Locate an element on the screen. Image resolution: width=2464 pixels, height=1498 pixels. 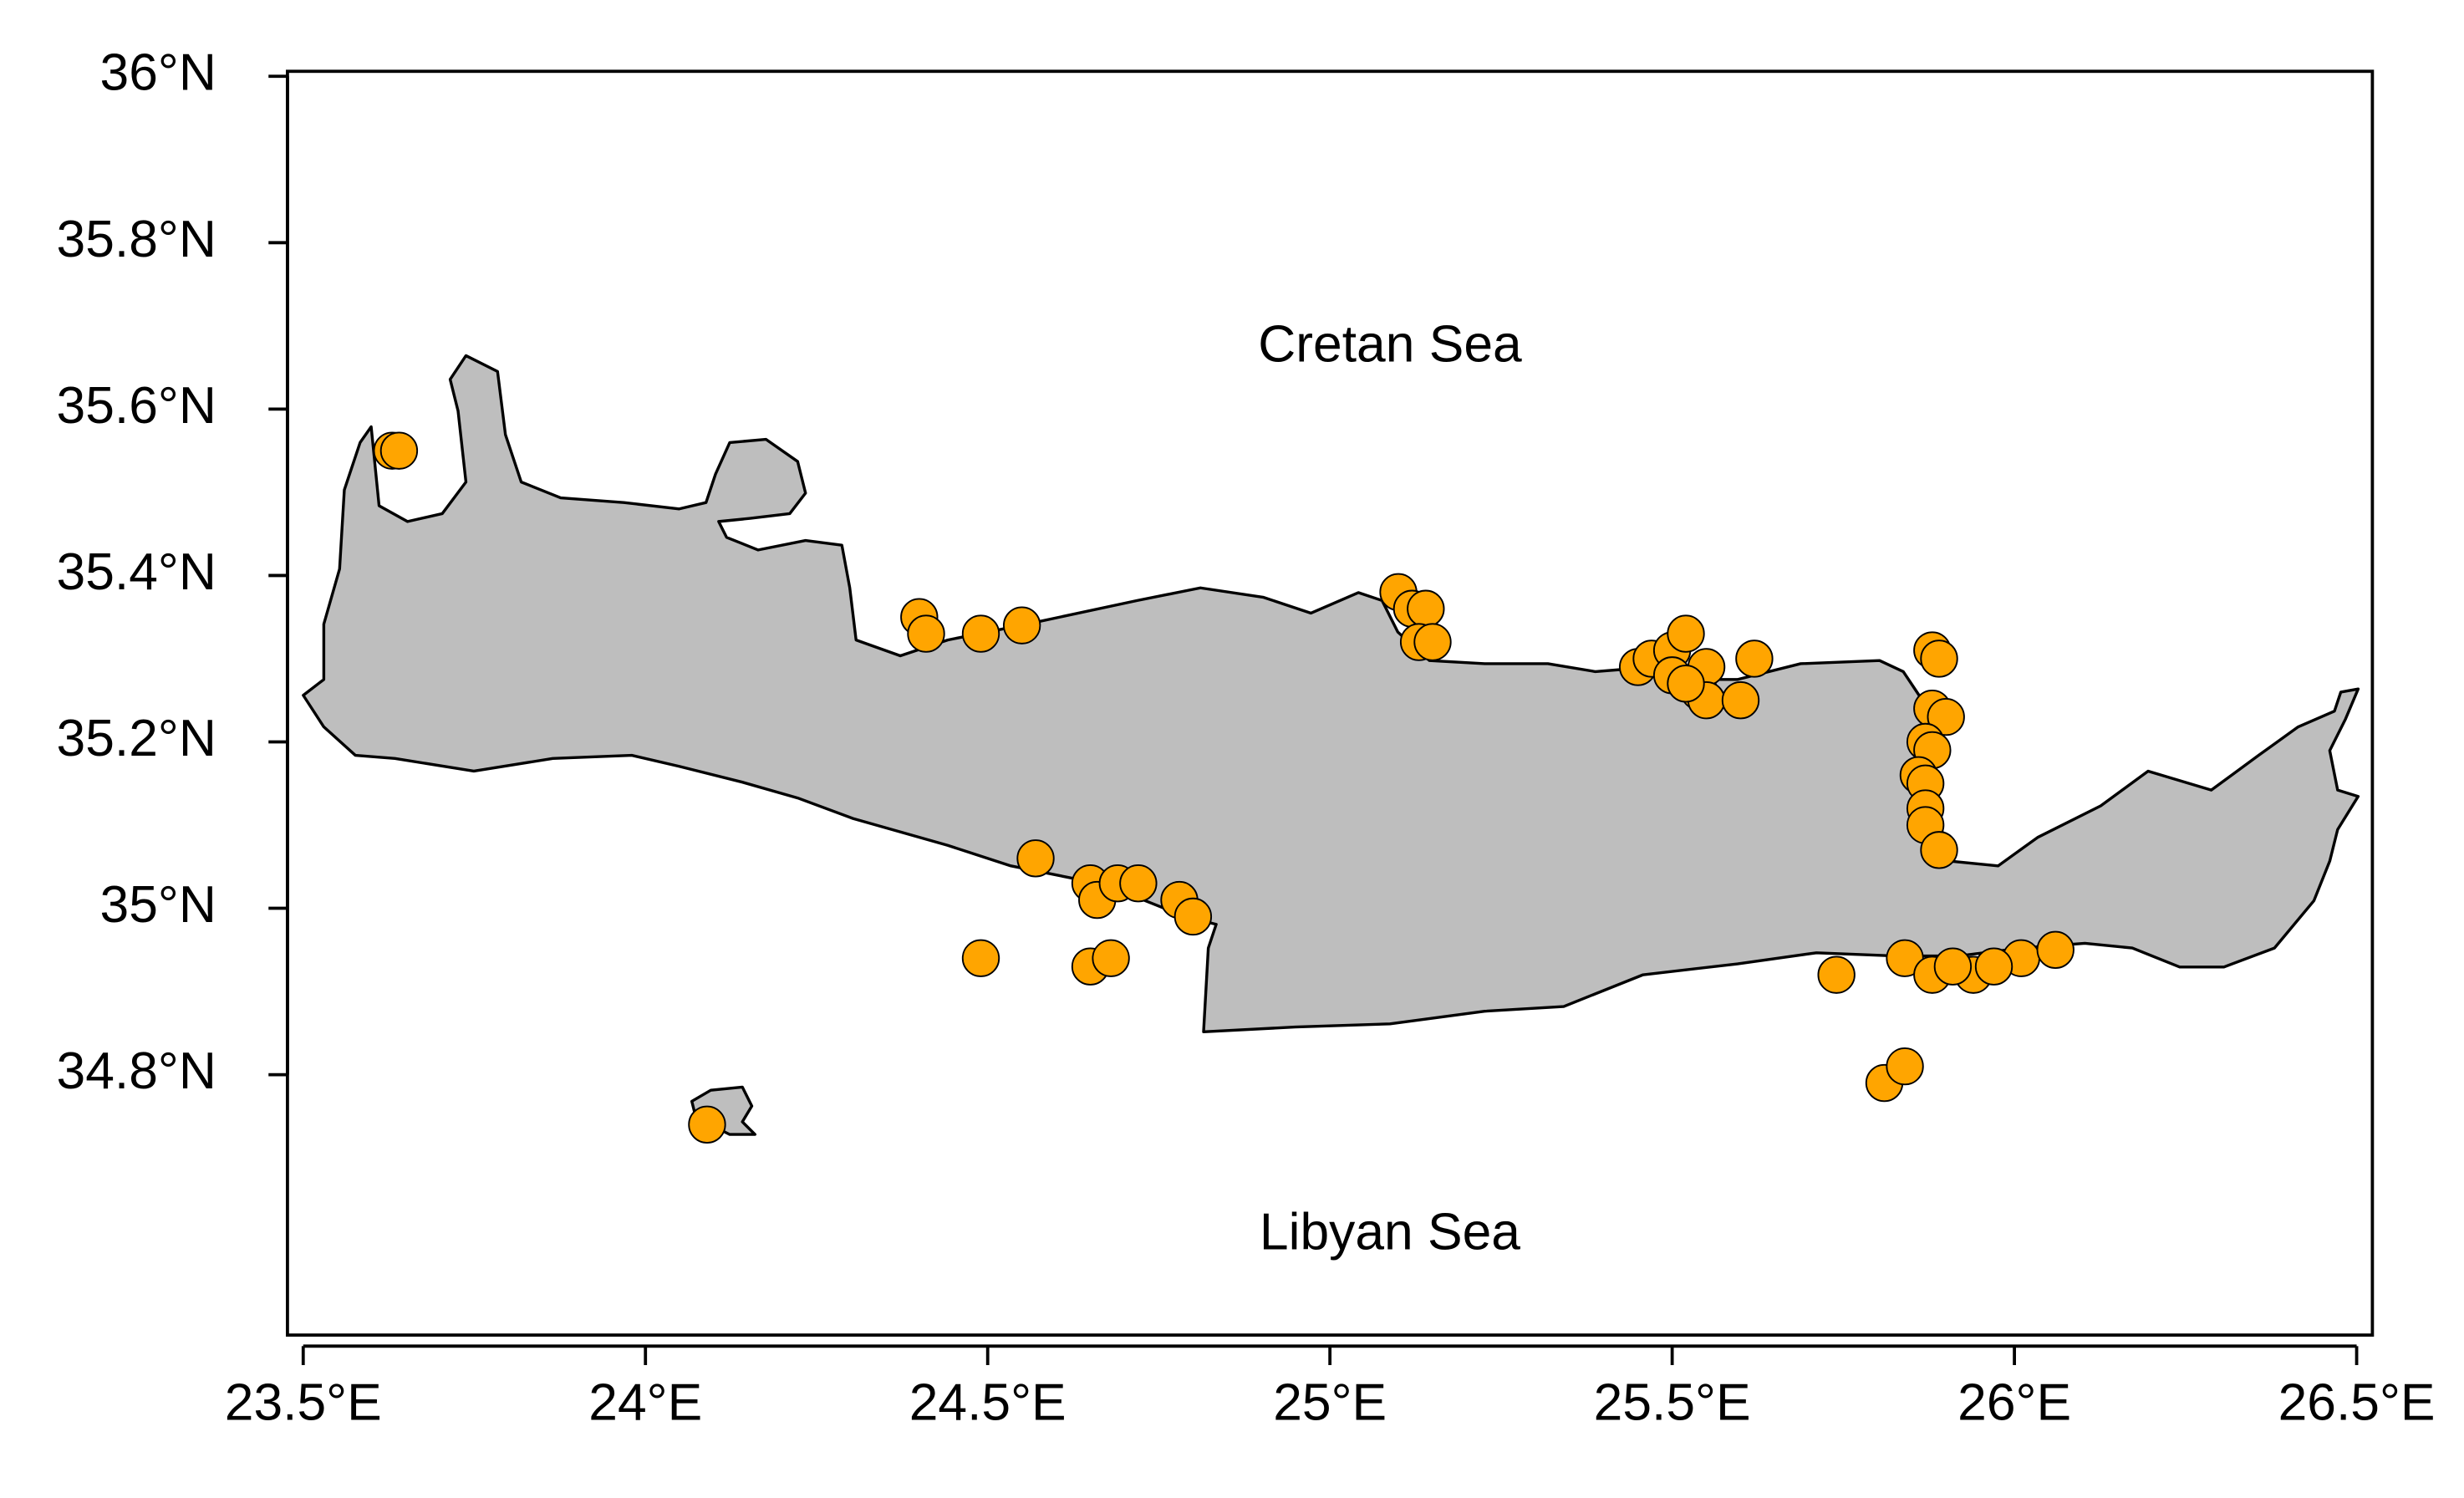
x-tick-label: 25.5°E is located at coordinates (1672, 1403).